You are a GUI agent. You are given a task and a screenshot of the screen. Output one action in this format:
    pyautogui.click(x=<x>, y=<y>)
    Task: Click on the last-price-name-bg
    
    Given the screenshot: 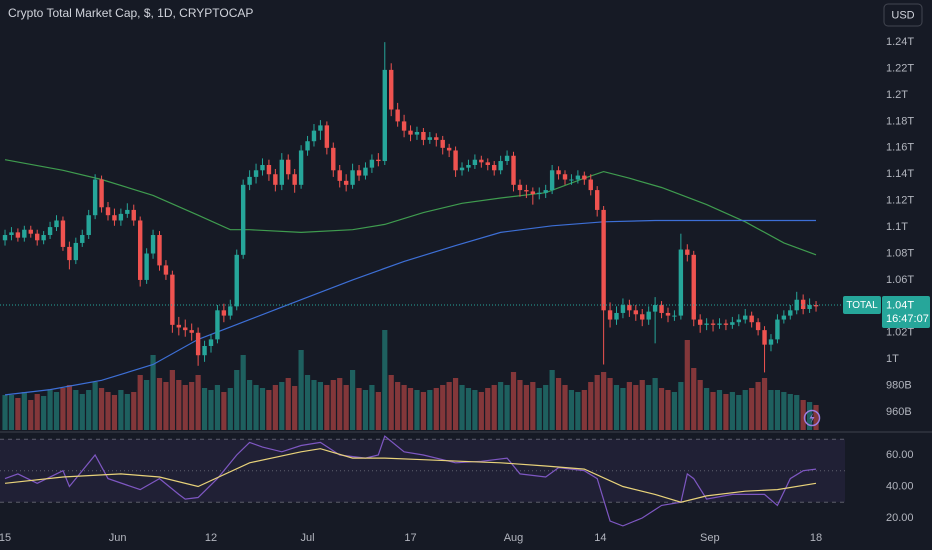 What is the action you would take?
    pyautogui.click(x=862, y=305)
    